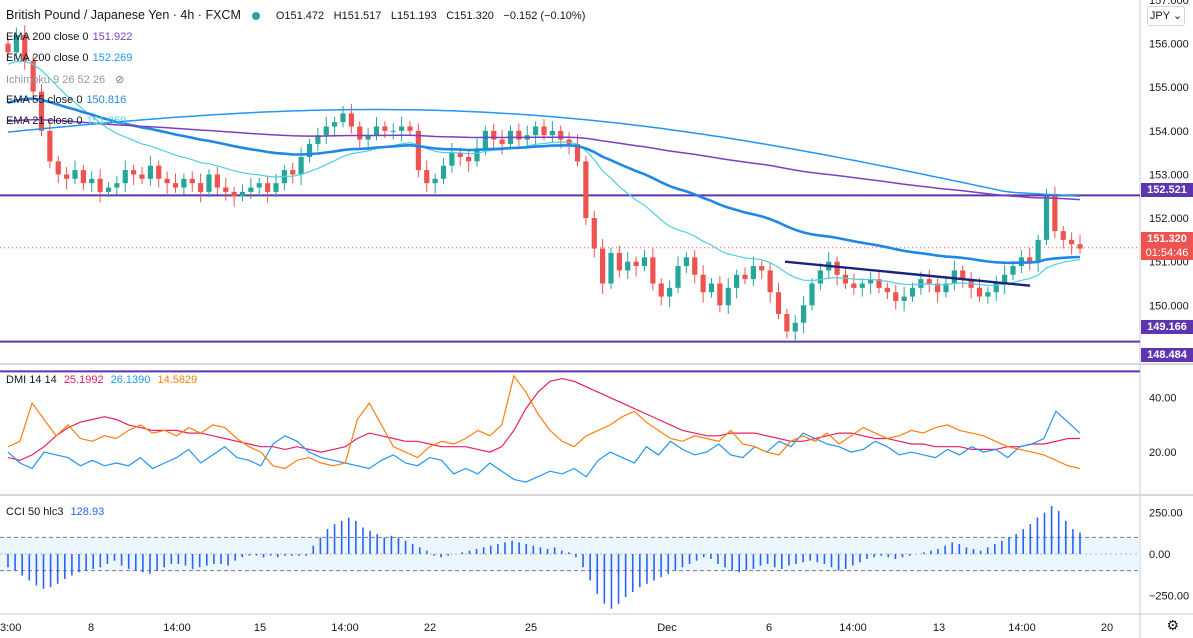 The height and width of the screenshot is (638, 1193). I want to click on price-tick-label: 150.000, so click(1169, 306).